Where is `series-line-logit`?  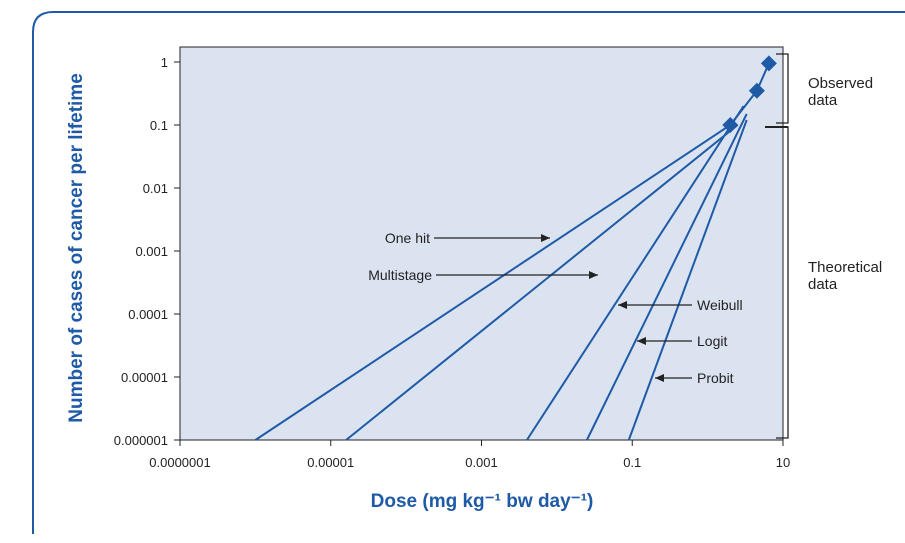
series-line-logit is located at coordinates (667, 277).